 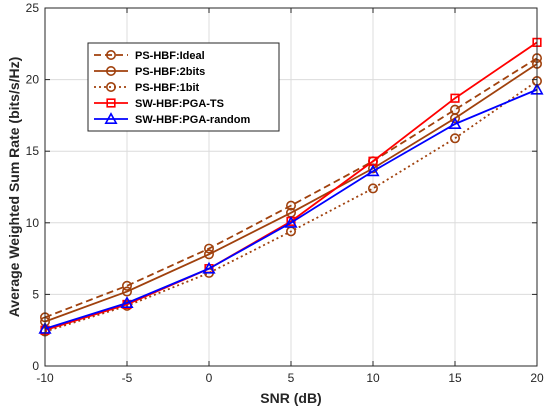 I want to click on legend-item: PS-HBF:Ideal, so click(x=149, y=55).